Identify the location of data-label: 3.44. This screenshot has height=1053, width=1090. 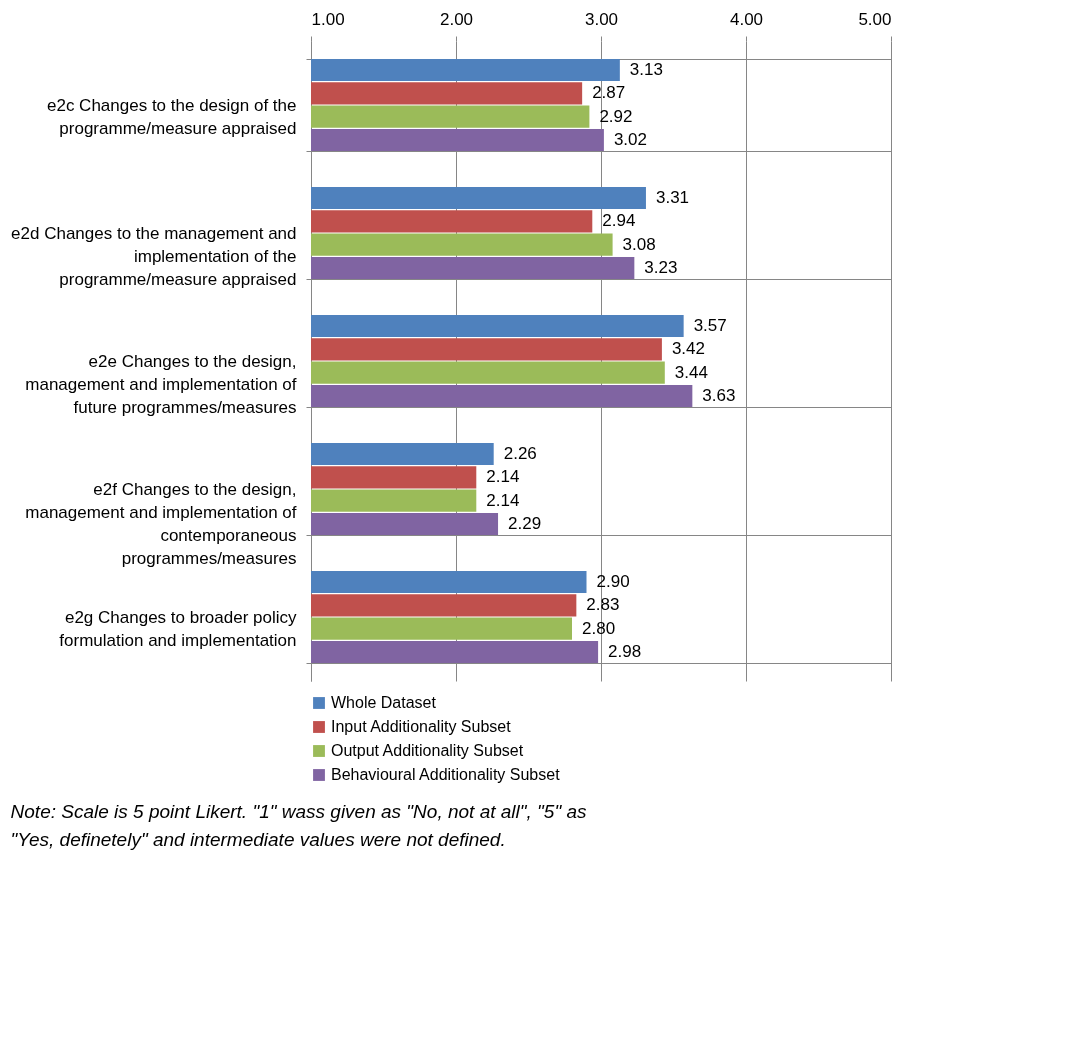
(691, 372).